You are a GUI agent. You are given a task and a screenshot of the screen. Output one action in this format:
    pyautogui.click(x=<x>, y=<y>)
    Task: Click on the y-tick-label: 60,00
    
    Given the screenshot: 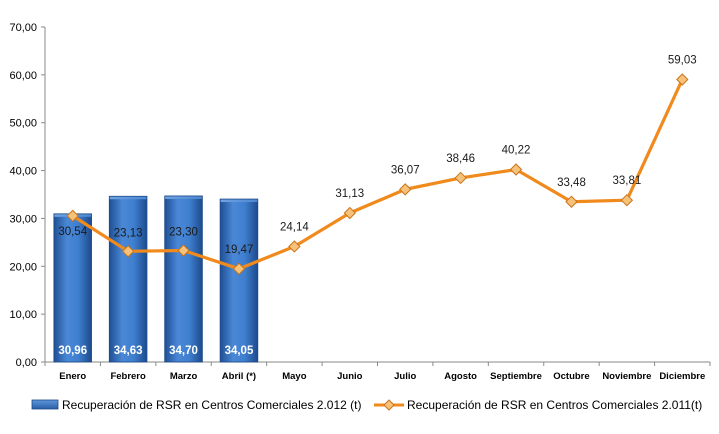 What is the action you would take?
    pyautogui.click(x=23, y=76)
    